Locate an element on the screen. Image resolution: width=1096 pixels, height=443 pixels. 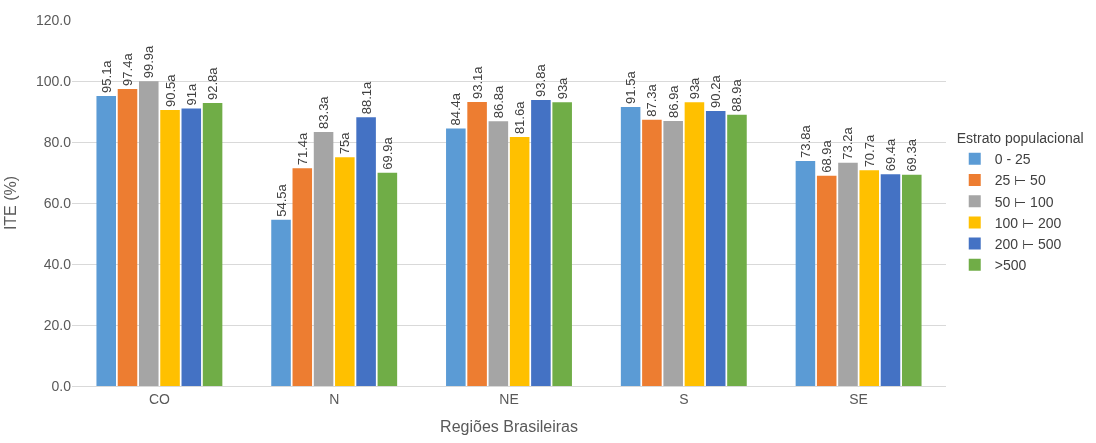
y-axis-title: ITE (%) is located at coordinates (10, 203).